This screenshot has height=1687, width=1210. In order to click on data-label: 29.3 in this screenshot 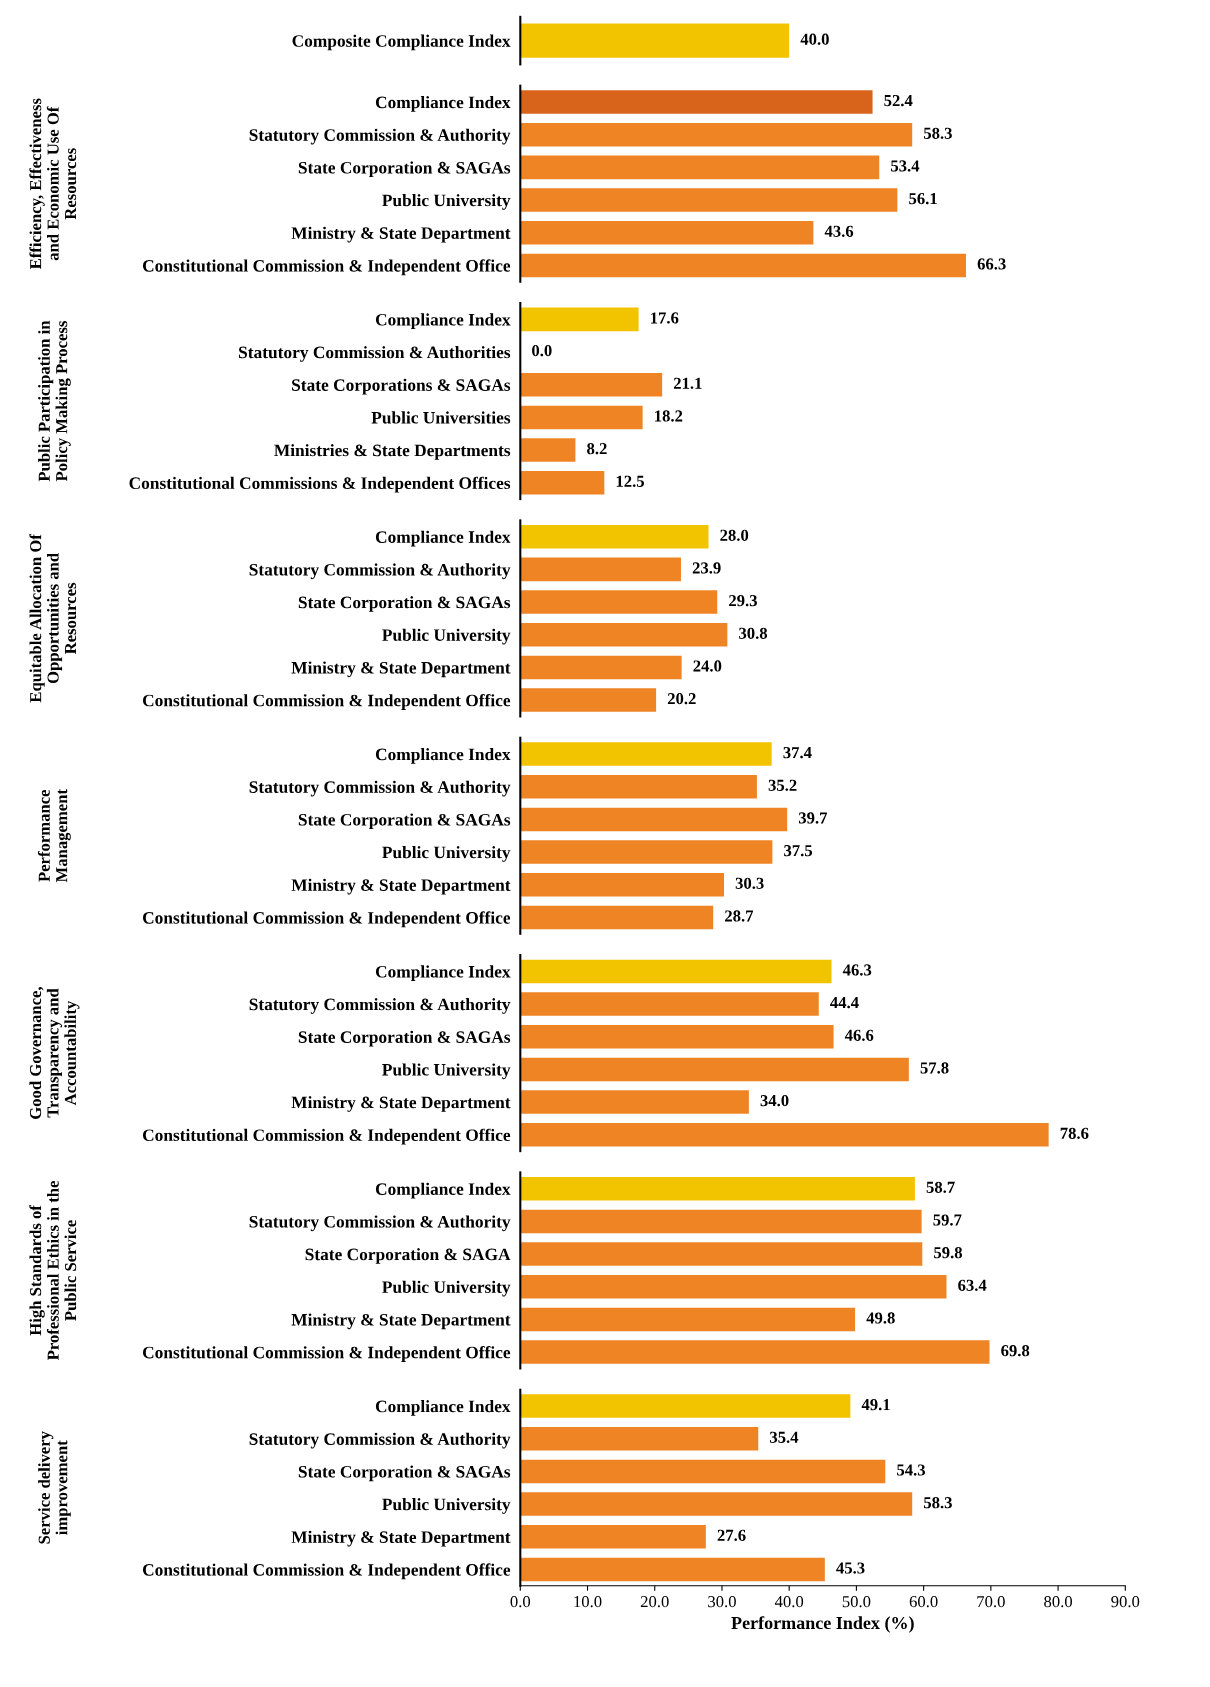, I will do `click(743, 601)`.